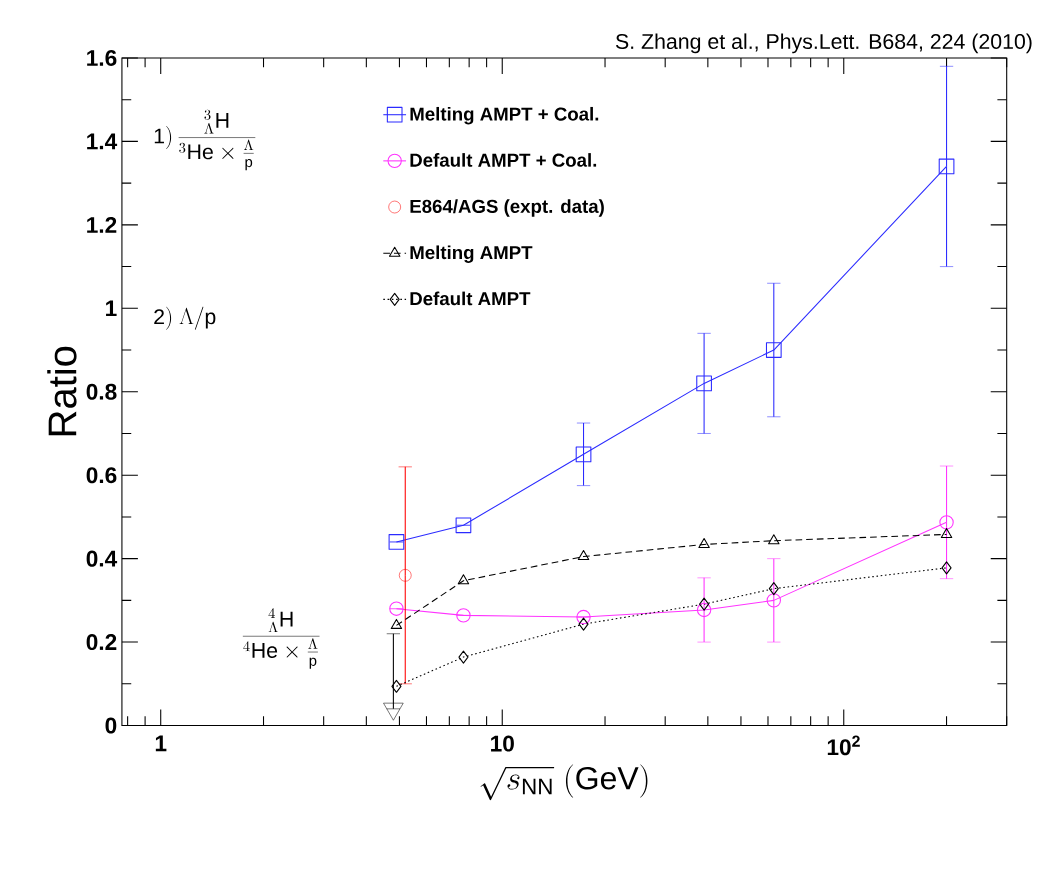 The image size is (1048, 871). Describe the element at coordinates (504, 115) in the screenshot. I see `legend-label: Melting AMPT + Coal.` at that location.